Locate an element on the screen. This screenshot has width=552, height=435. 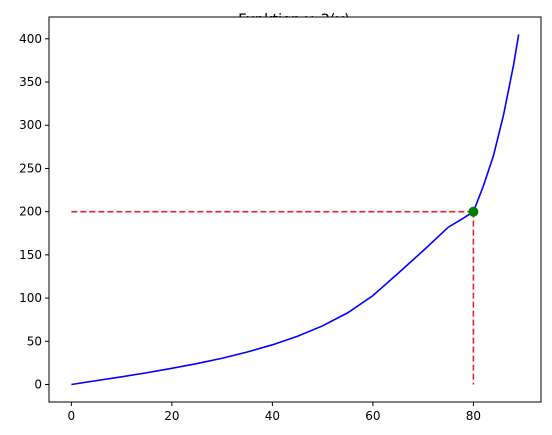
x-tick-label: 20 is located at coordinates (171, 416).